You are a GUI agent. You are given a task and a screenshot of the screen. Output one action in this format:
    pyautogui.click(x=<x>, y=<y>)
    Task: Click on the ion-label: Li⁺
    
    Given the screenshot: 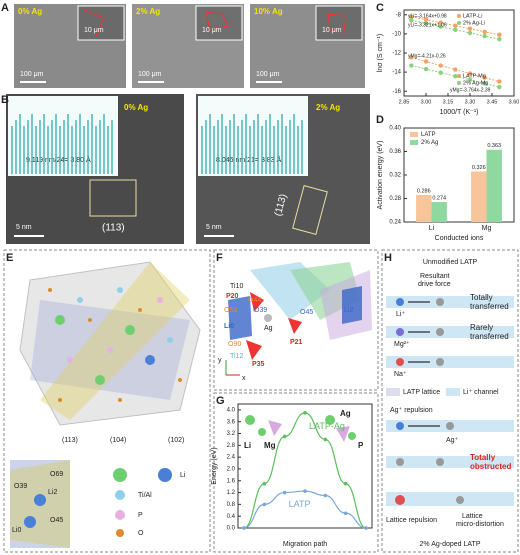 What is the action you would take?
    pyautogui.click(x=400, y=314)
    